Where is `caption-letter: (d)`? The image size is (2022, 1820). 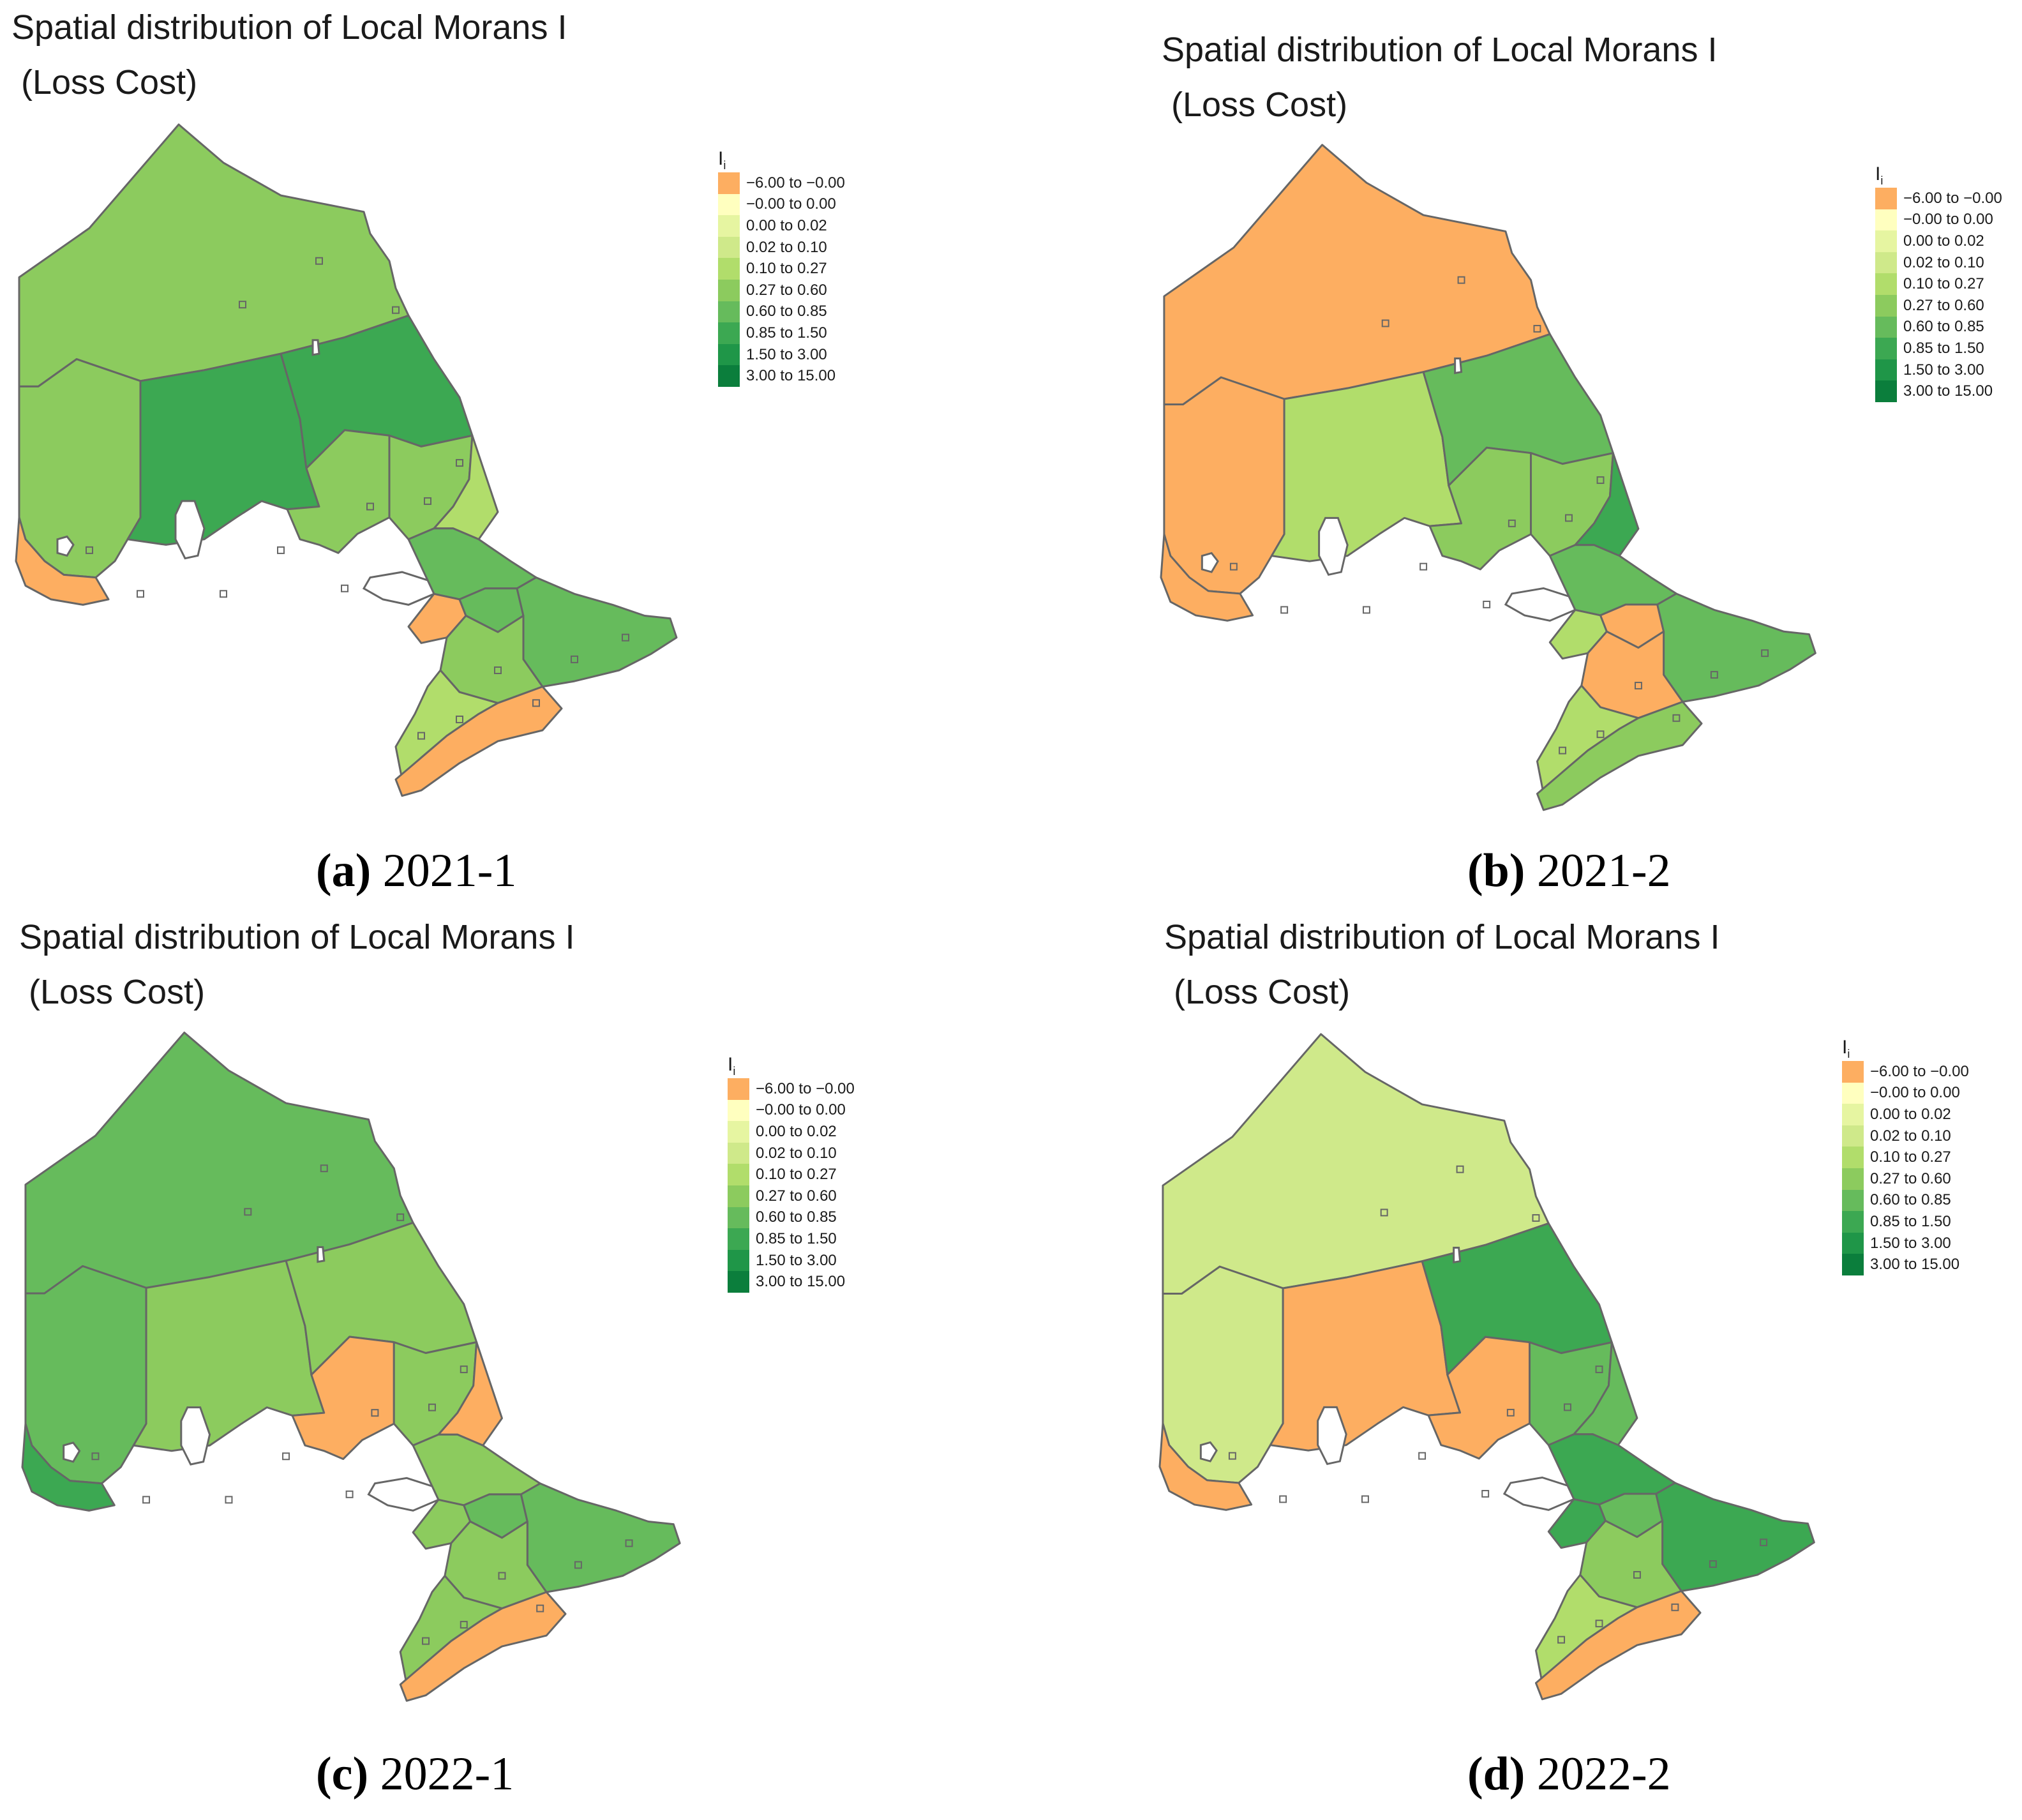 caption-letter: (d) is located at coordinates (1496, 1774).